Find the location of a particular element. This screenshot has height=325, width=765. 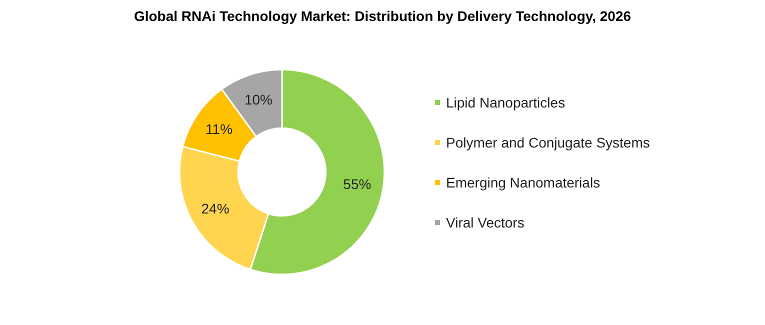

data-label: 24% is located at coordinates (215, 208).